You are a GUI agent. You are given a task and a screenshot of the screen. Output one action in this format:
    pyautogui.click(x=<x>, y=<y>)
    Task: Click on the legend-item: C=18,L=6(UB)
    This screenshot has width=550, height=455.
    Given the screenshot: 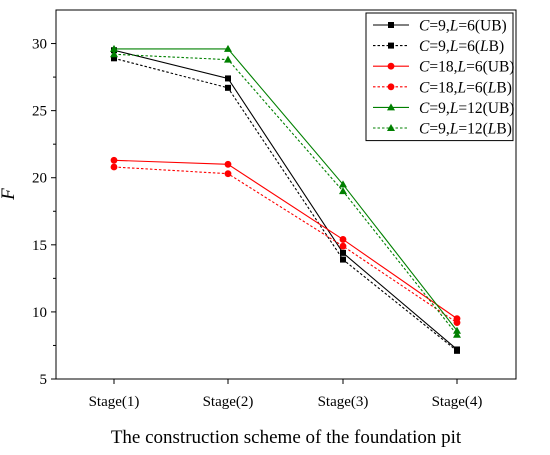 What is the action you would take?
    pyautogui.click(x=443, y=67)
    